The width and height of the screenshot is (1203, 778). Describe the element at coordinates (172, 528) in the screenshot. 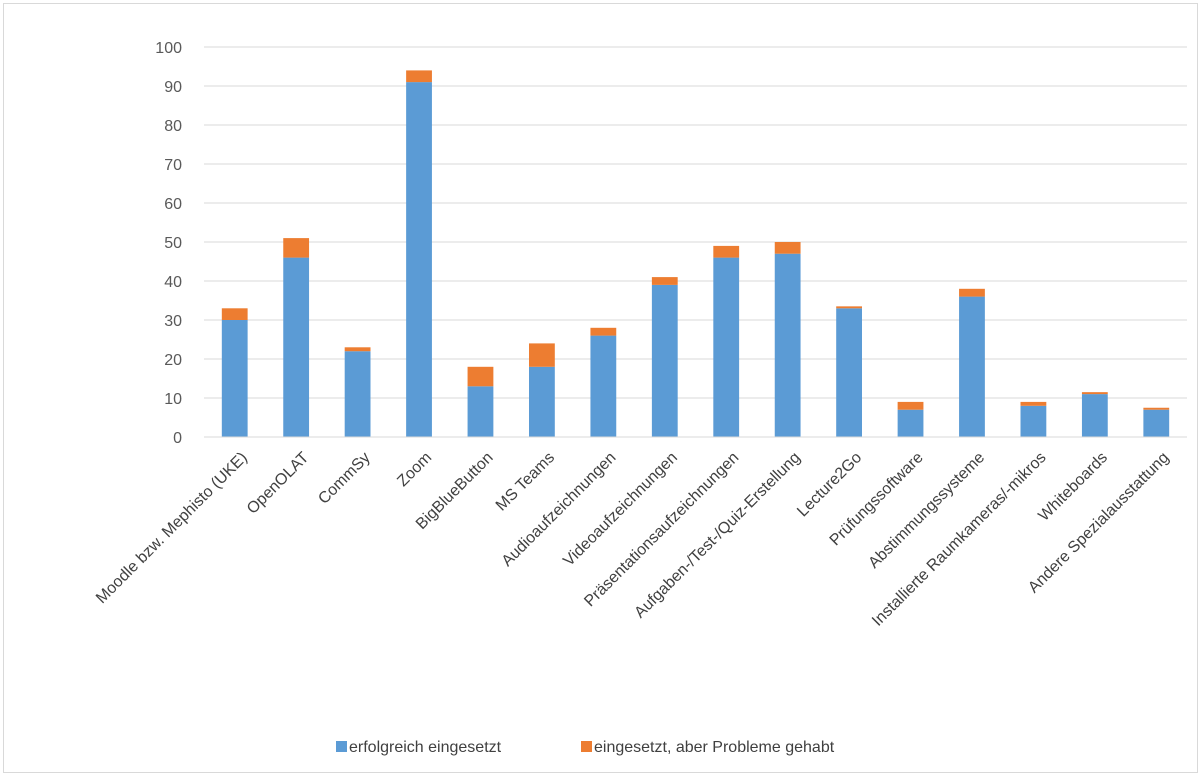

I see `x-category-label: Moodle bzw. Mephisto (UKE)` at that location.